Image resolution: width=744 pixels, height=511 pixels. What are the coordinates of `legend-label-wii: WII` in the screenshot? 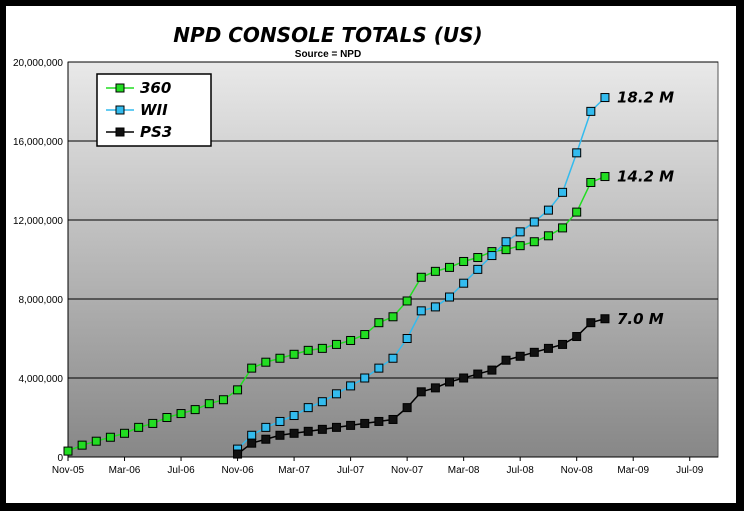 It's located at (154, 110).